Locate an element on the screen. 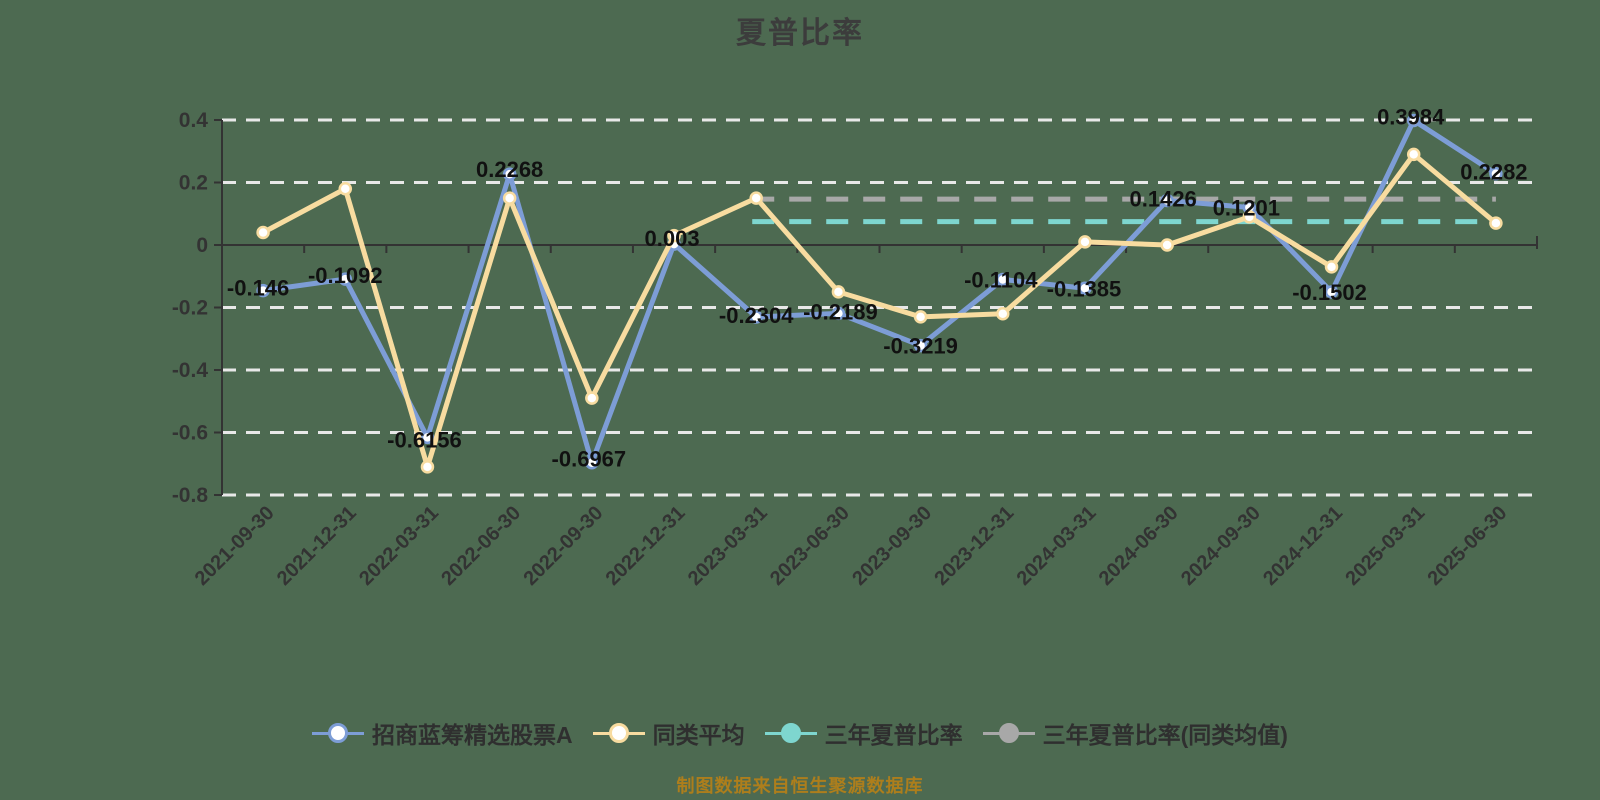  x-axis-label: 2023-06-30 is located at coordinates (810, 546).